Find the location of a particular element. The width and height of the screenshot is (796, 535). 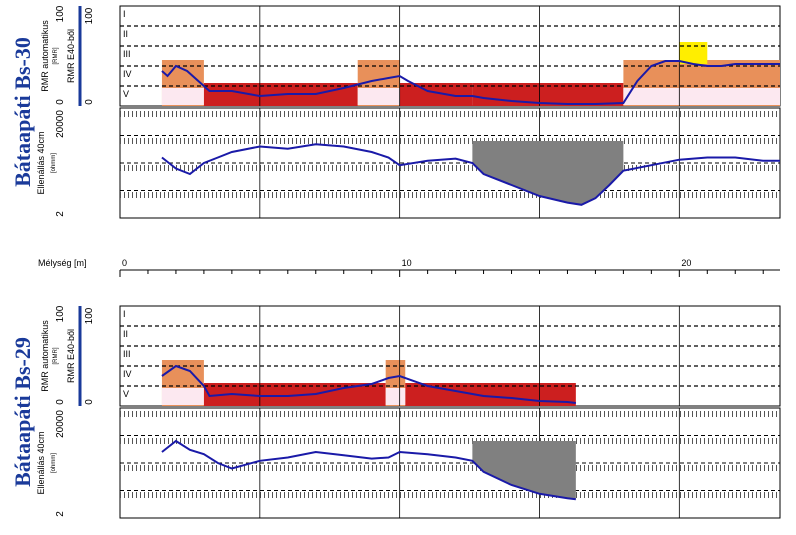

rmr-highlight is located at coordinates (693, 53).